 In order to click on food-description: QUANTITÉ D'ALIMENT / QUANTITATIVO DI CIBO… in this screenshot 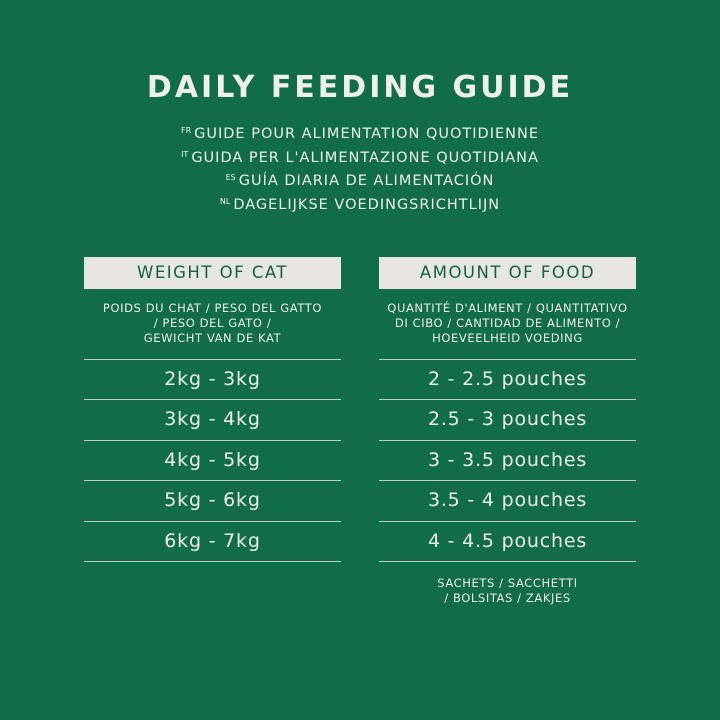, I will do `click(507, 308)`.